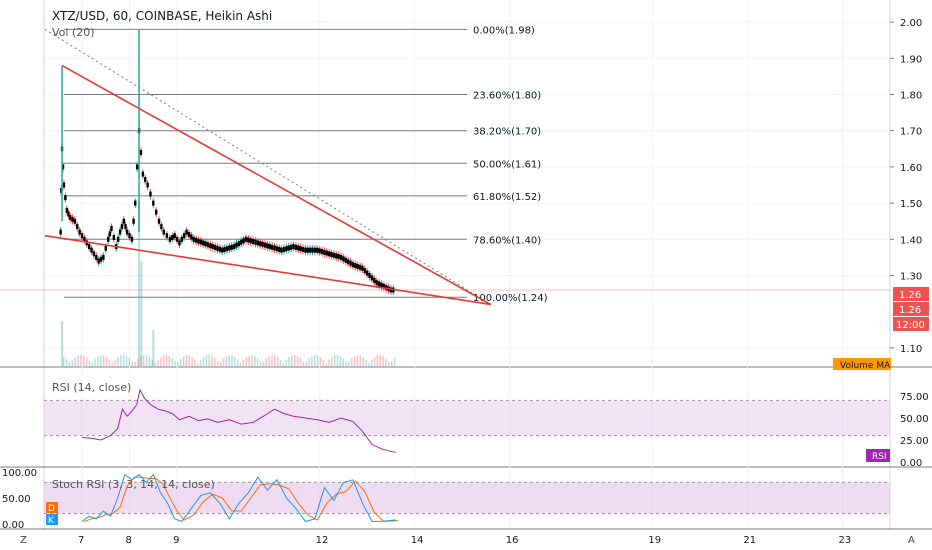 This screenshot has width=932, height=550. What do you see at coordinates (467, 498) in the screenshot?
I see `stoch-band` at bounding box center [467, 498].